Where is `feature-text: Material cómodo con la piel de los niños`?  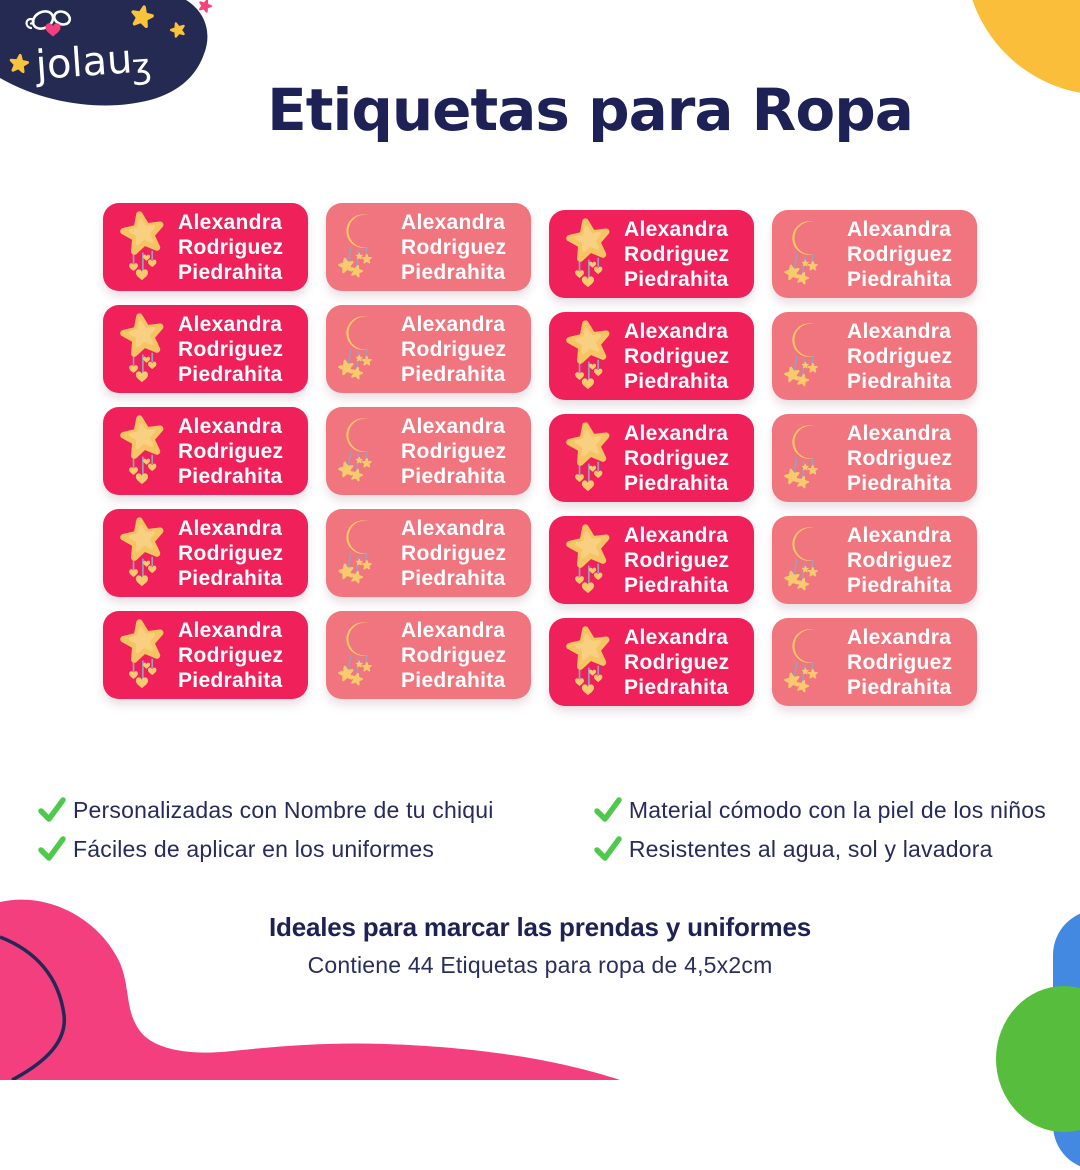
feature-text: Material cómodo con la piel de los niños is located at coordinates (837, 809).